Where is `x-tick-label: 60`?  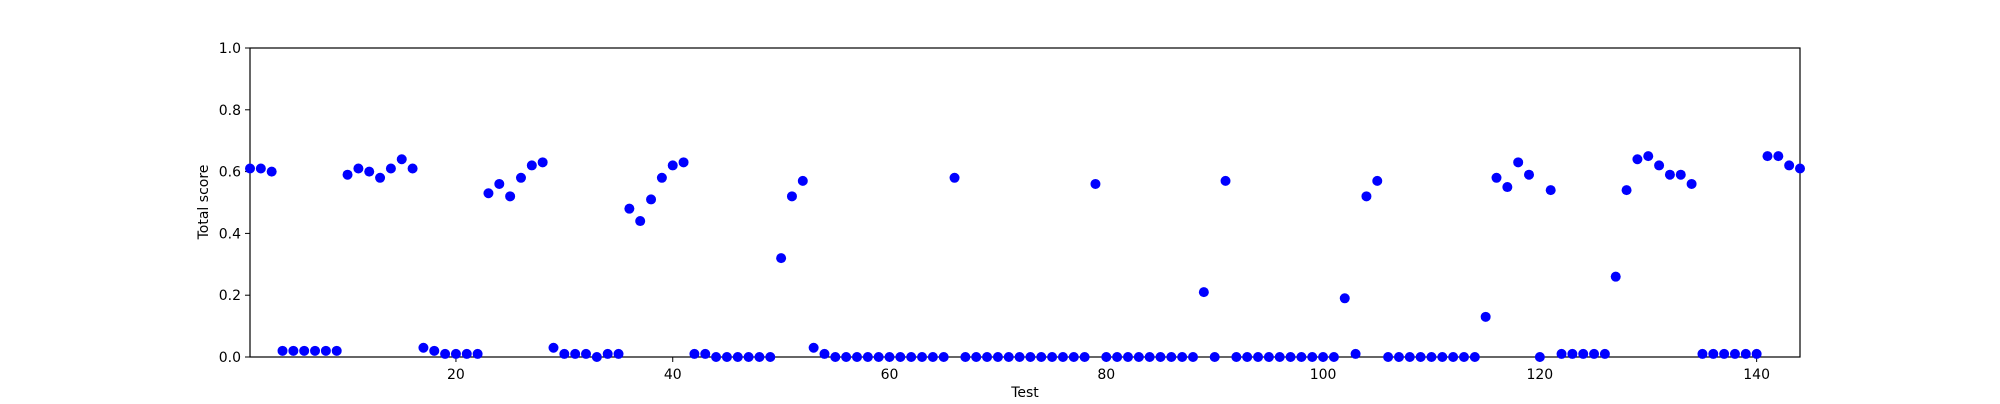 x-tick-label: 60 is located at coordinates (890, 375).